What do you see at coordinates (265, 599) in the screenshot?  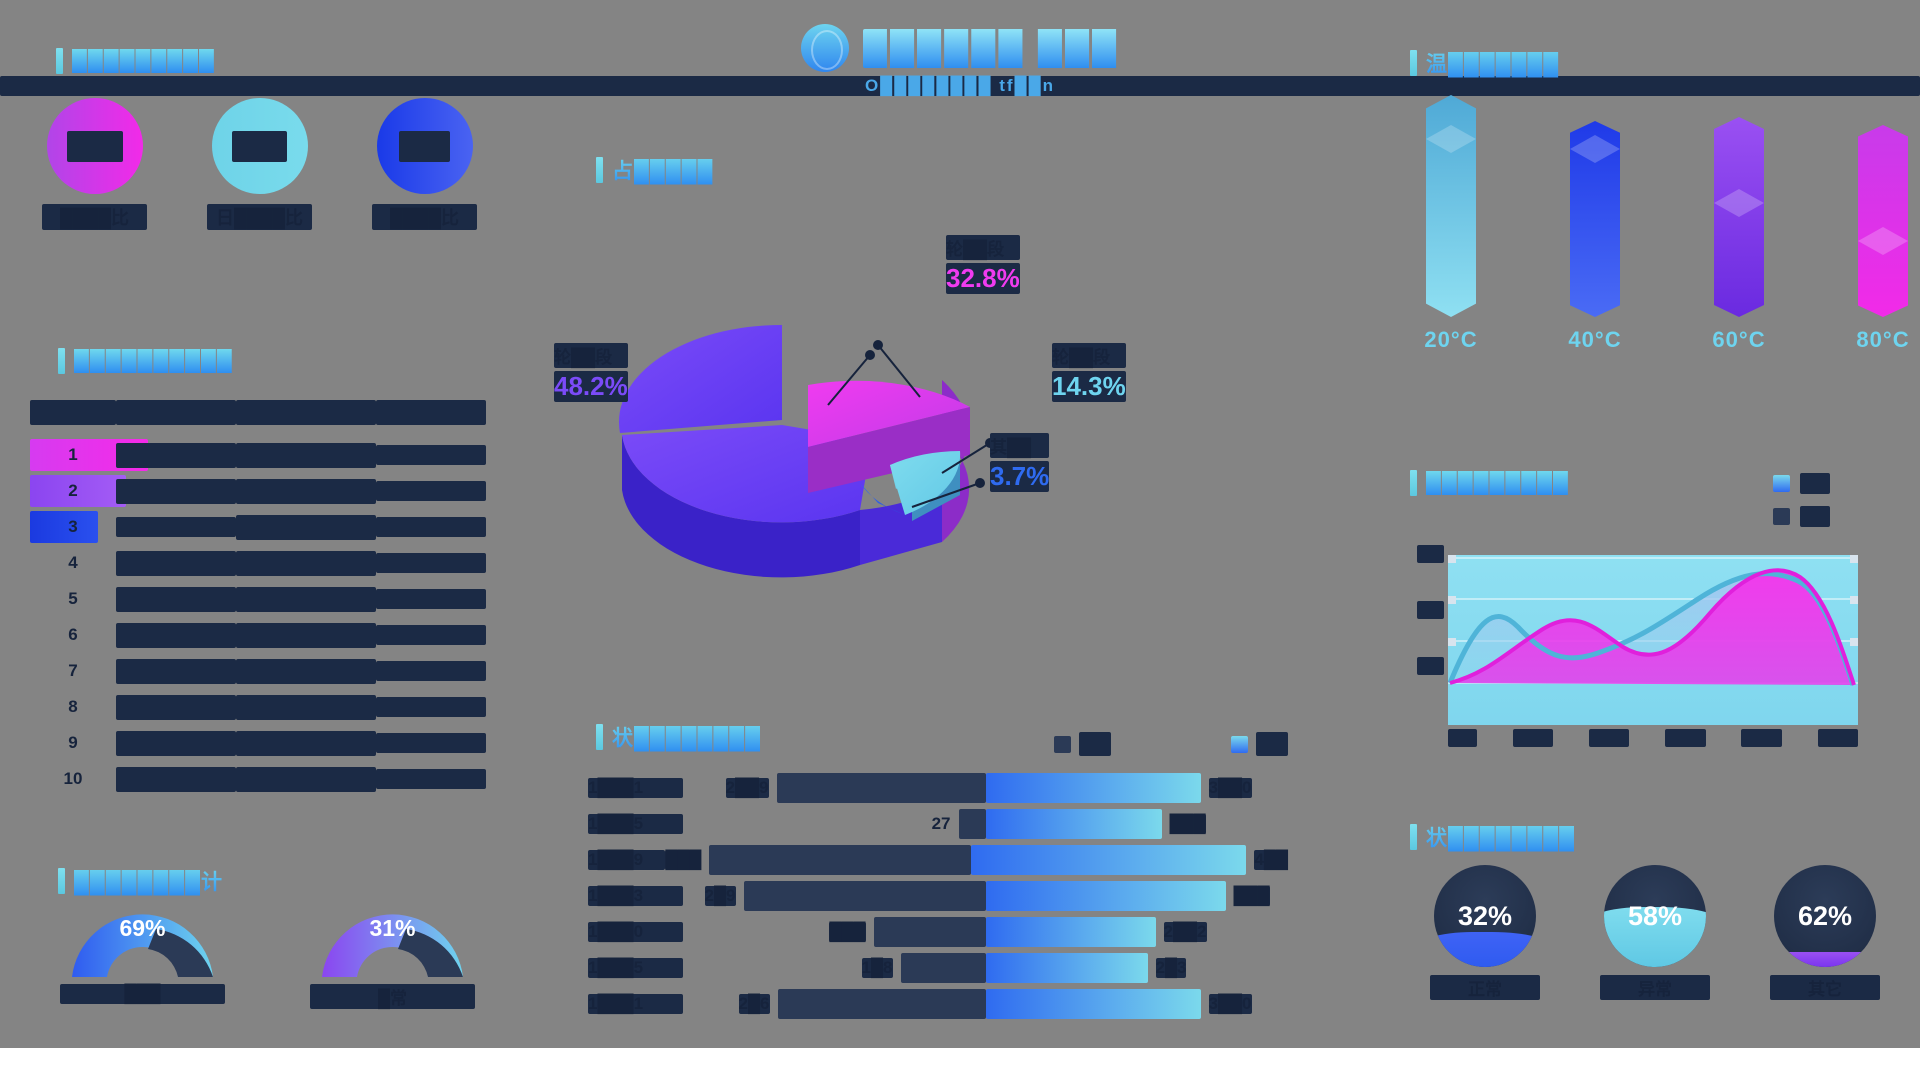 I see `table-row: 5 后███ 0.███时 0.█%` at bounding box center [265, 599].